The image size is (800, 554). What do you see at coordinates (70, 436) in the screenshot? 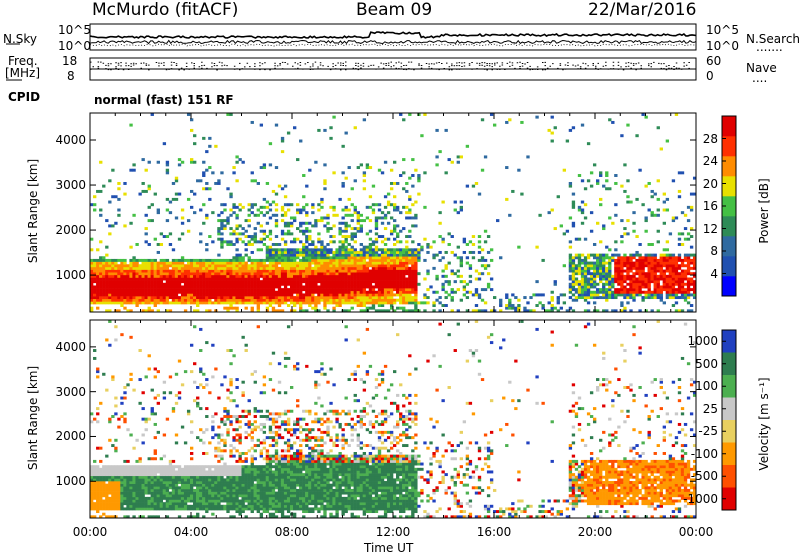
I see `vel-ytick-label-2000: 2000` at bounding box center [70, 436].